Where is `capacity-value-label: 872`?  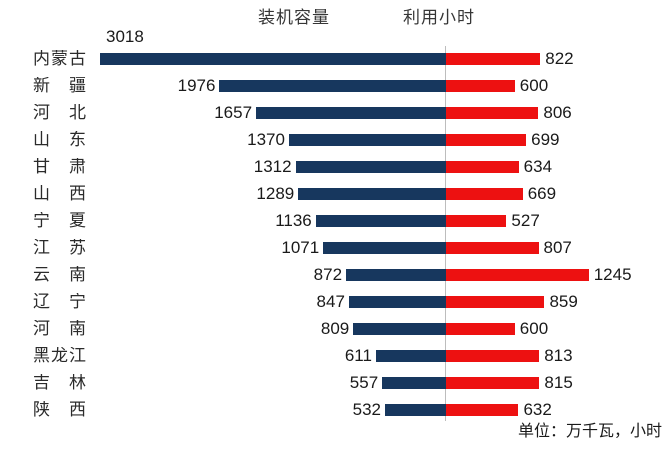 capacity-value-label: 872 is located at coordinates (328, 274).